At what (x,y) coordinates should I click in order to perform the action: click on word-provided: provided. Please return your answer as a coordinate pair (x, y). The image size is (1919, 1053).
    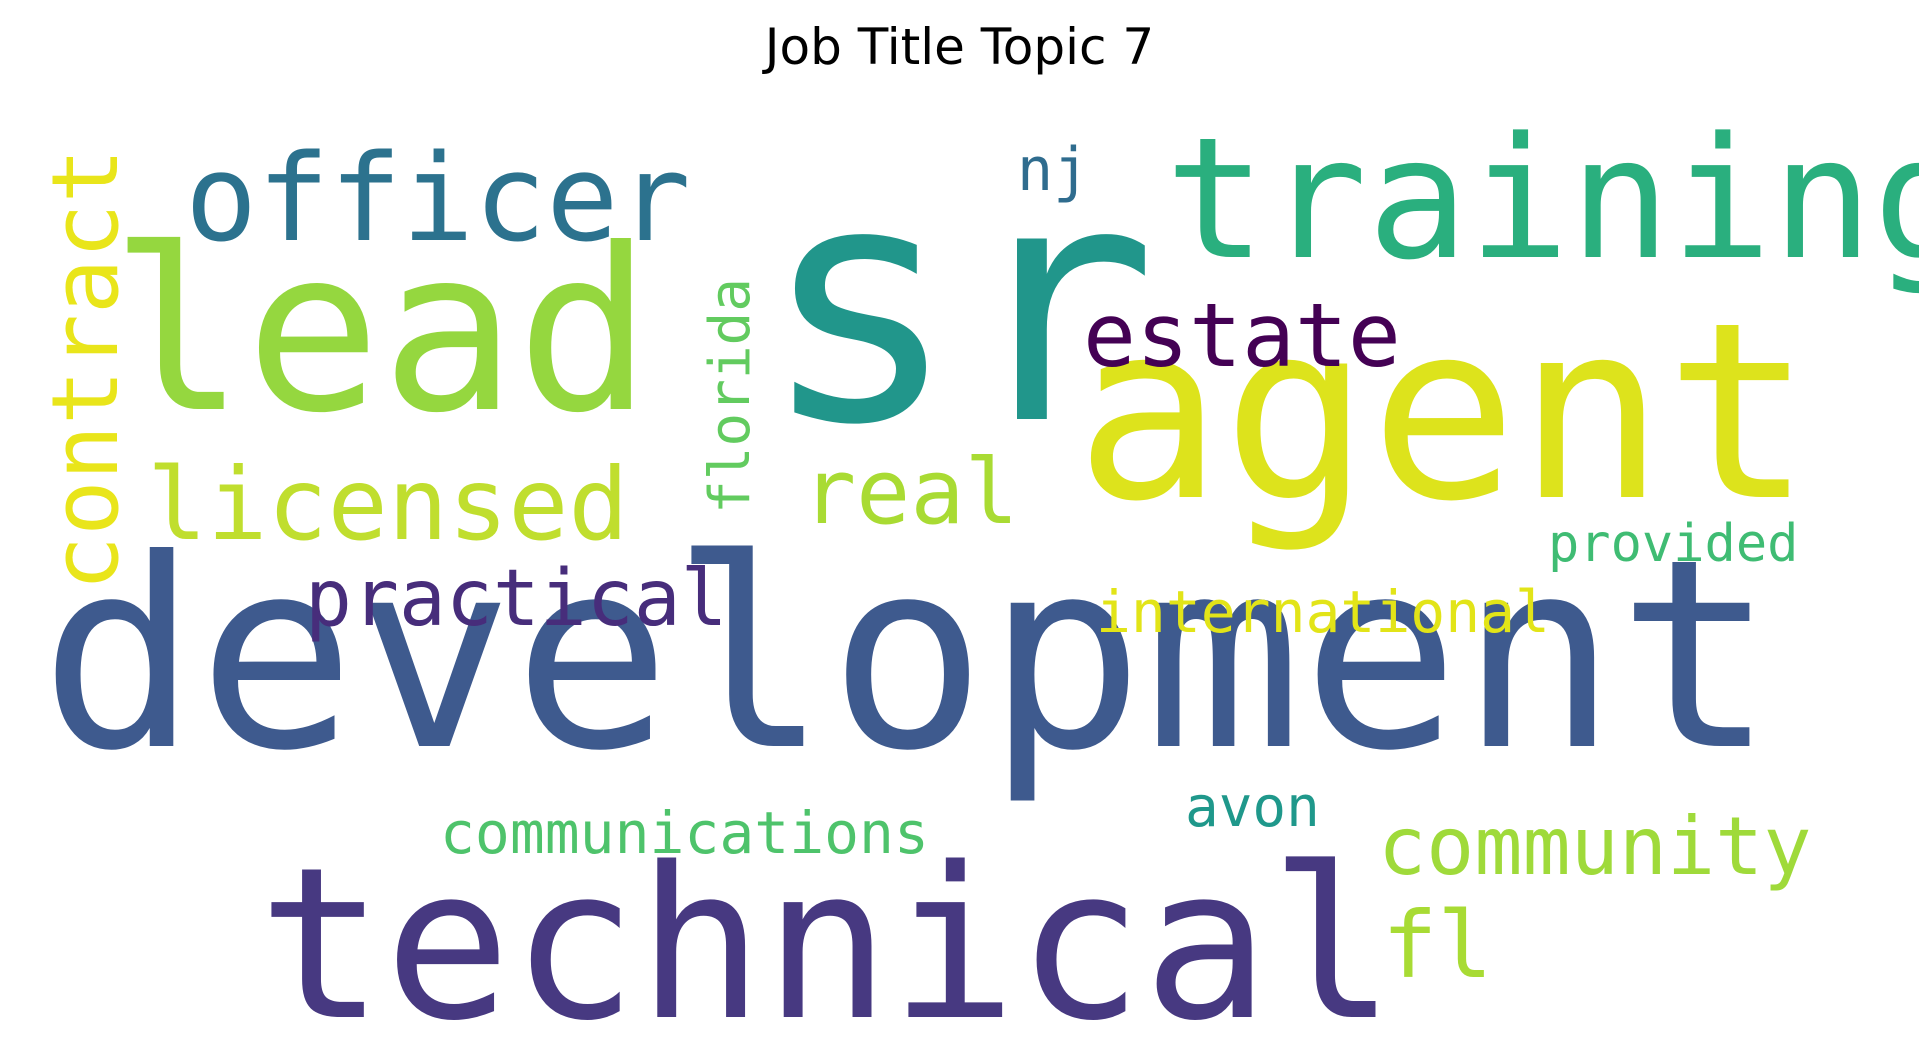
    Looking at the image, I should click on (1673, 544).